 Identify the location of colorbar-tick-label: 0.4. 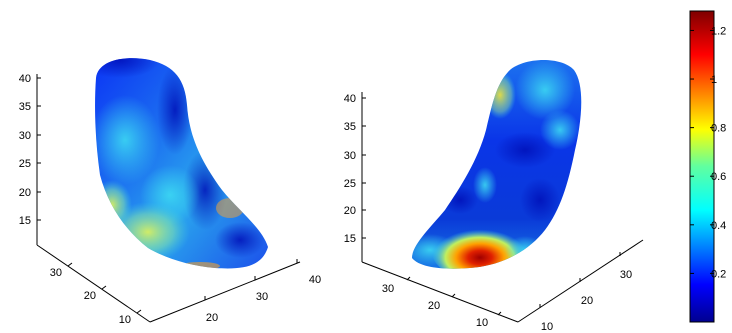
(718, 226).